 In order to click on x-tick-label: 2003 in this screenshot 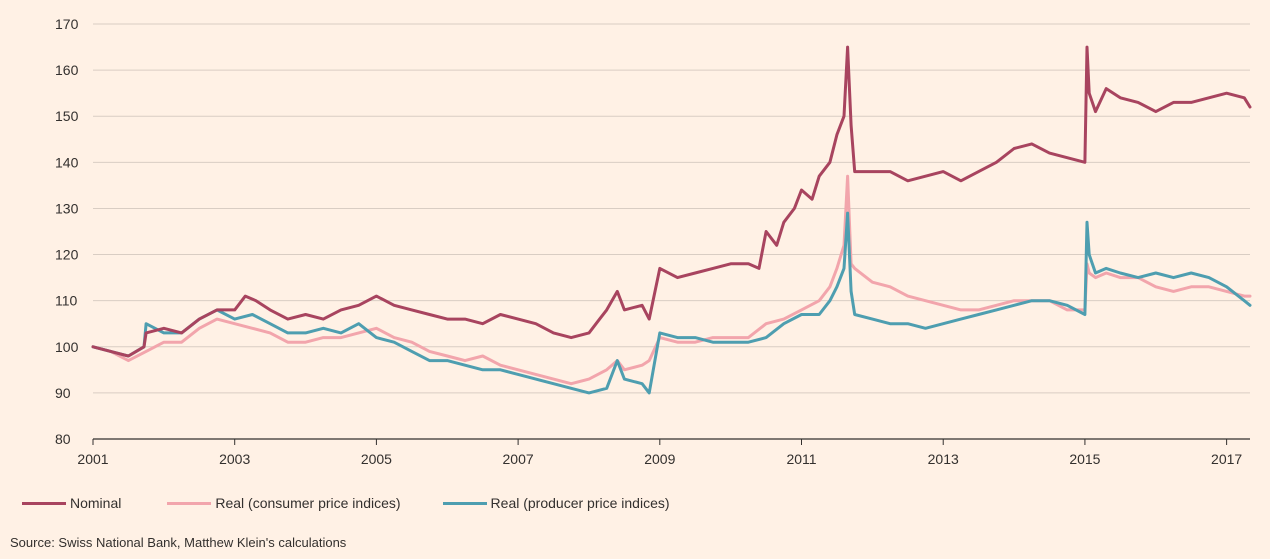, I will do `click(234, 459)`.